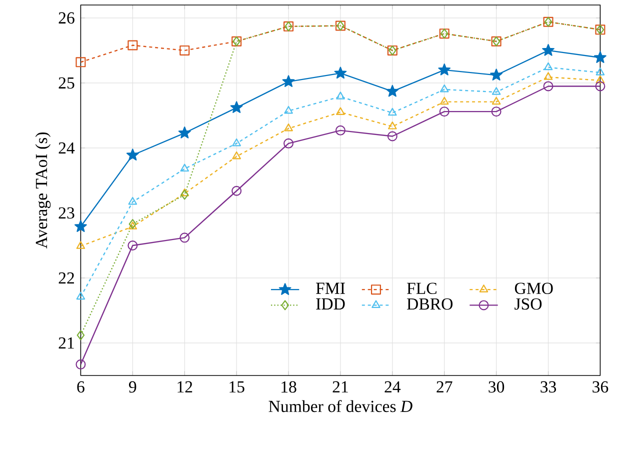 The image size is (633, 454). What do you see at coordinates (533, 288) in the screenshot?
I see `legend-label: GMO` at bounding box center [533, 288].